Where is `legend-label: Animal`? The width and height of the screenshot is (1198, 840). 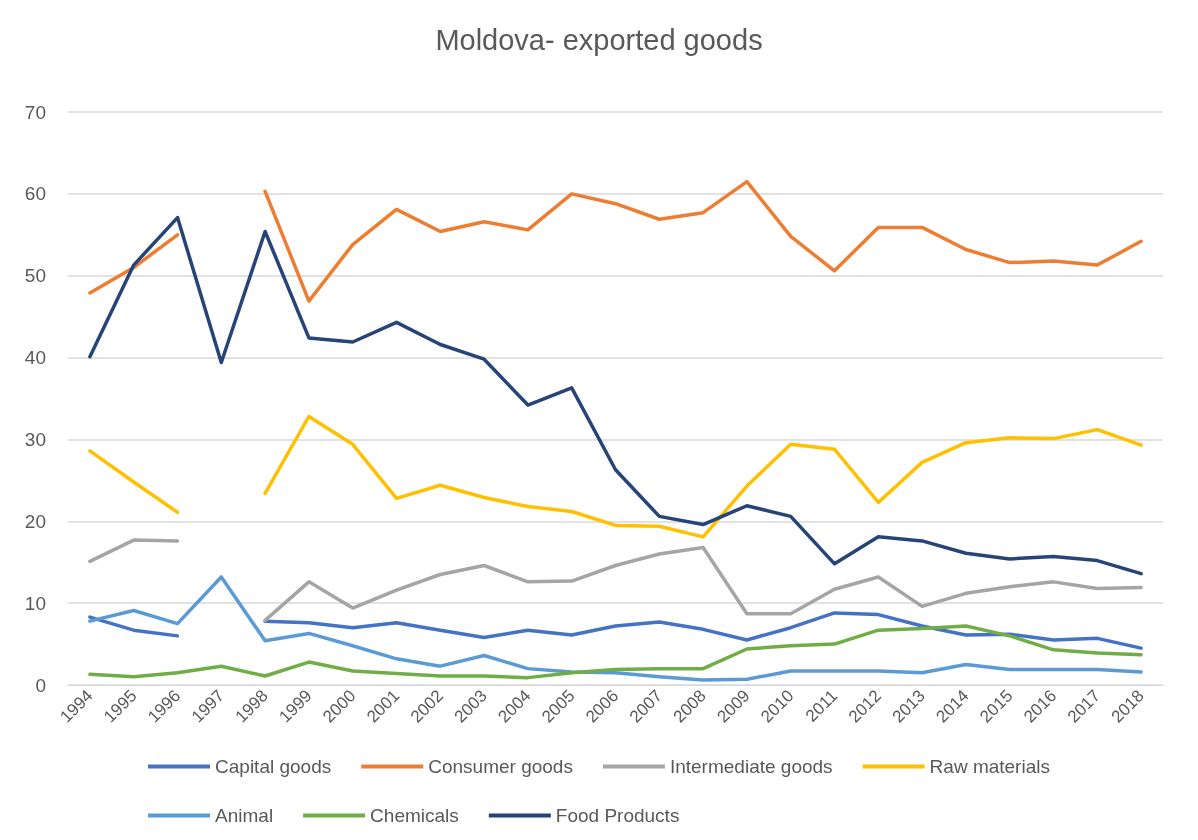 legend-label: Animal is located at coordinates (244, 815).